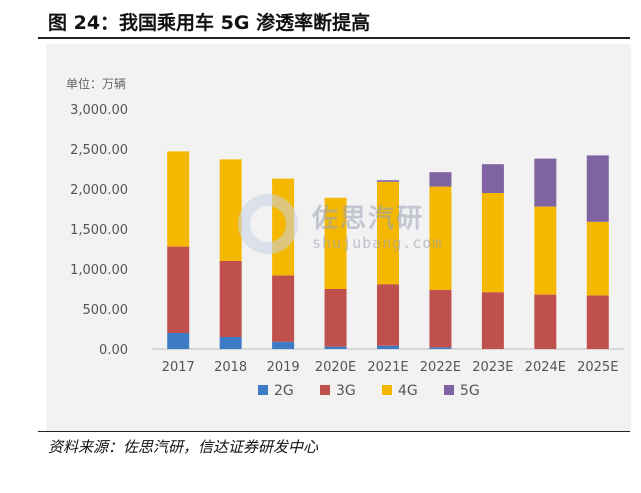 The width and height of the screenshot is (641, 493). What do you see at coordinates (597, 367) in the screenshot?
I see `x-tick-label: 2025E` at bounding box center [597, 367].